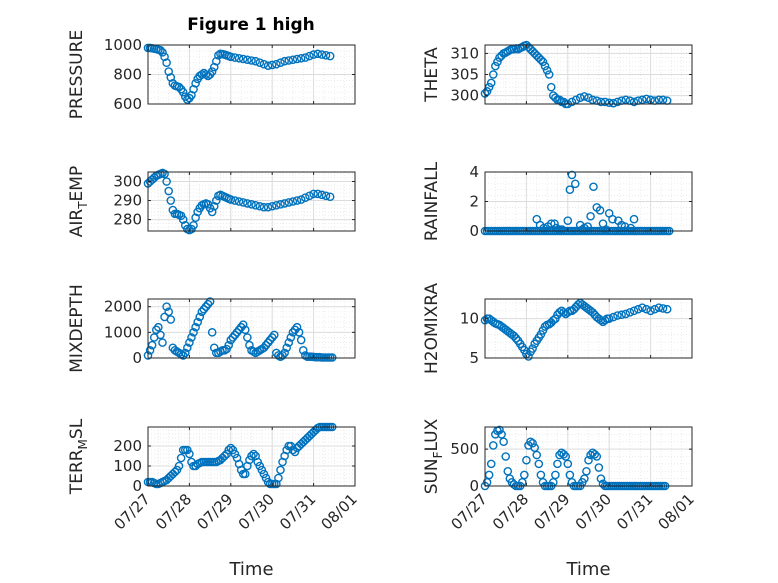 This screenshot has height=583, width=778. Describe the element at coordinates (474, 202) in the screenshot. I see `y-tick-label: 2` at that location.